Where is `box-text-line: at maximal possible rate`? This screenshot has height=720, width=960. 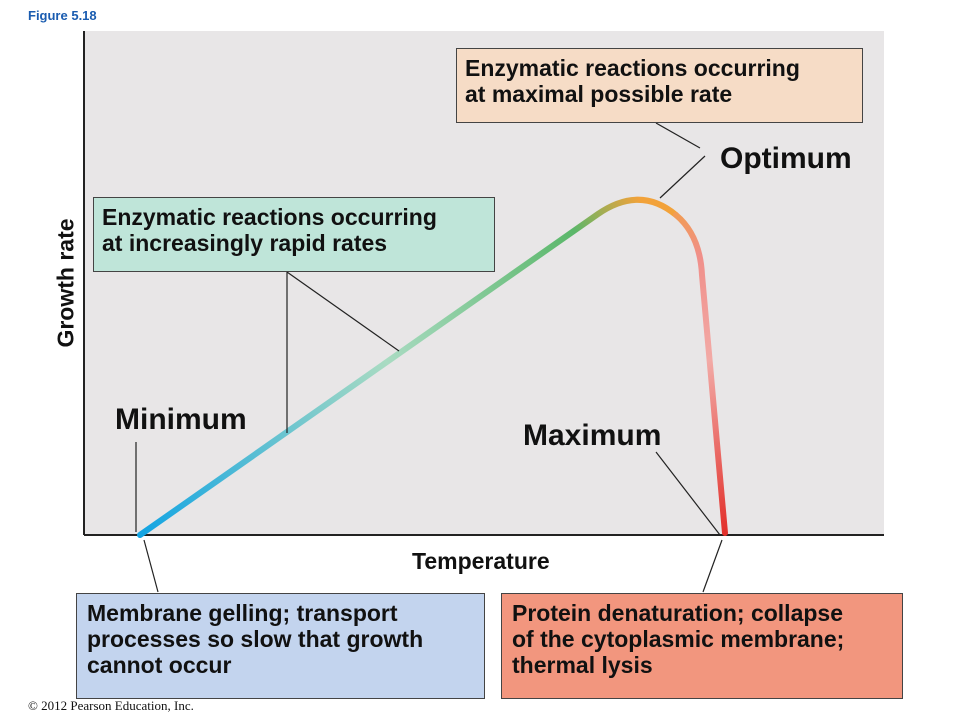 box-text-line: at maximal possible rate is located at coordinates (599, 94).